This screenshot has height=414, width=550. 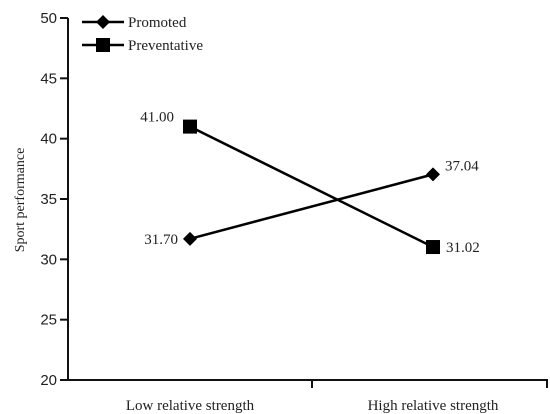 What do you see at coordinates (157, 23) in the screenshot?
I see `legend-label: Promoted` at bounding box center [157, 23].